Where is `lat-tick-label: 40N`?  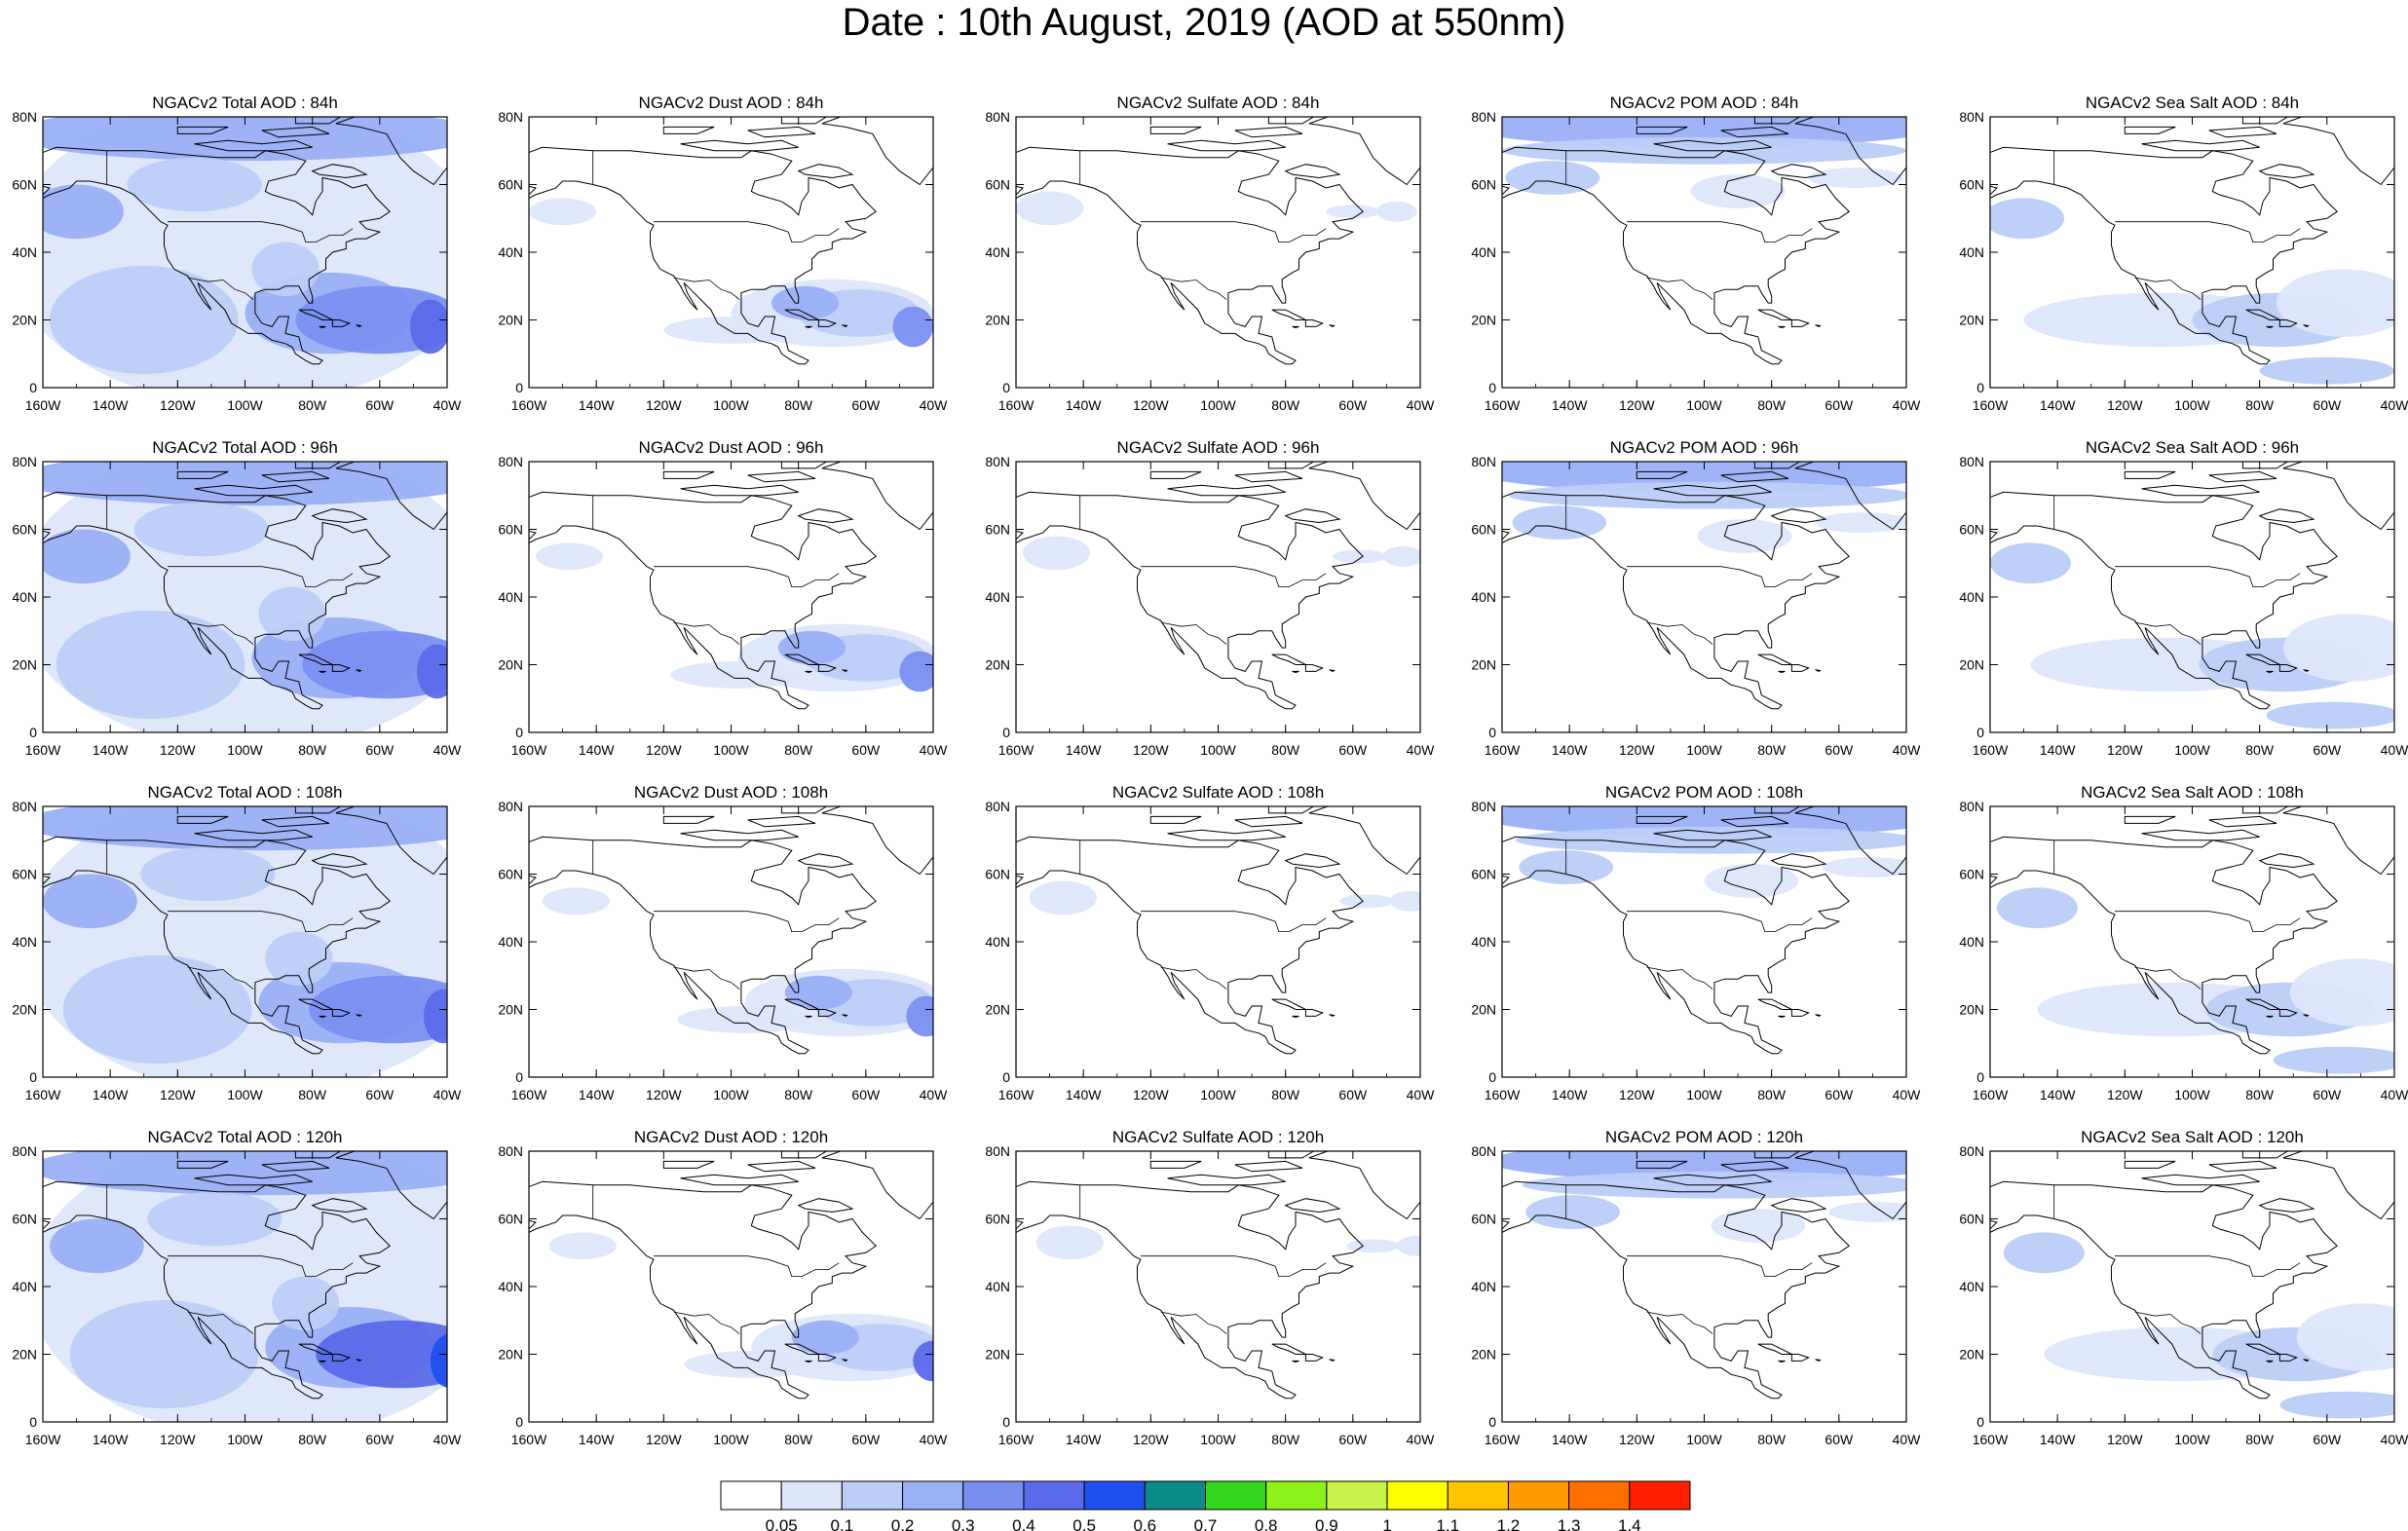 lat-tick-label: 40N is located at coordinates (1971, 252).